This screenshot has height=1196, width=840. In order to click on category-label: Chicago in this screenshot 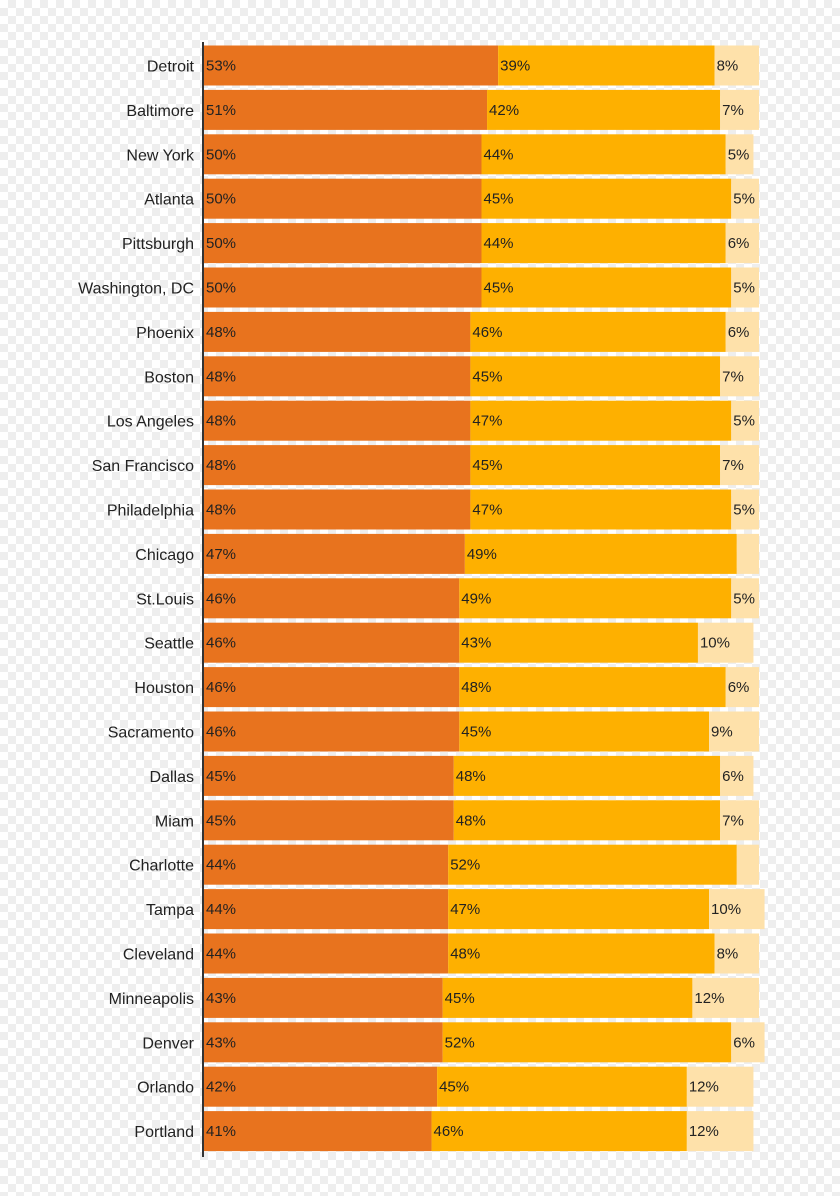, I will do `click(164, 555)`.